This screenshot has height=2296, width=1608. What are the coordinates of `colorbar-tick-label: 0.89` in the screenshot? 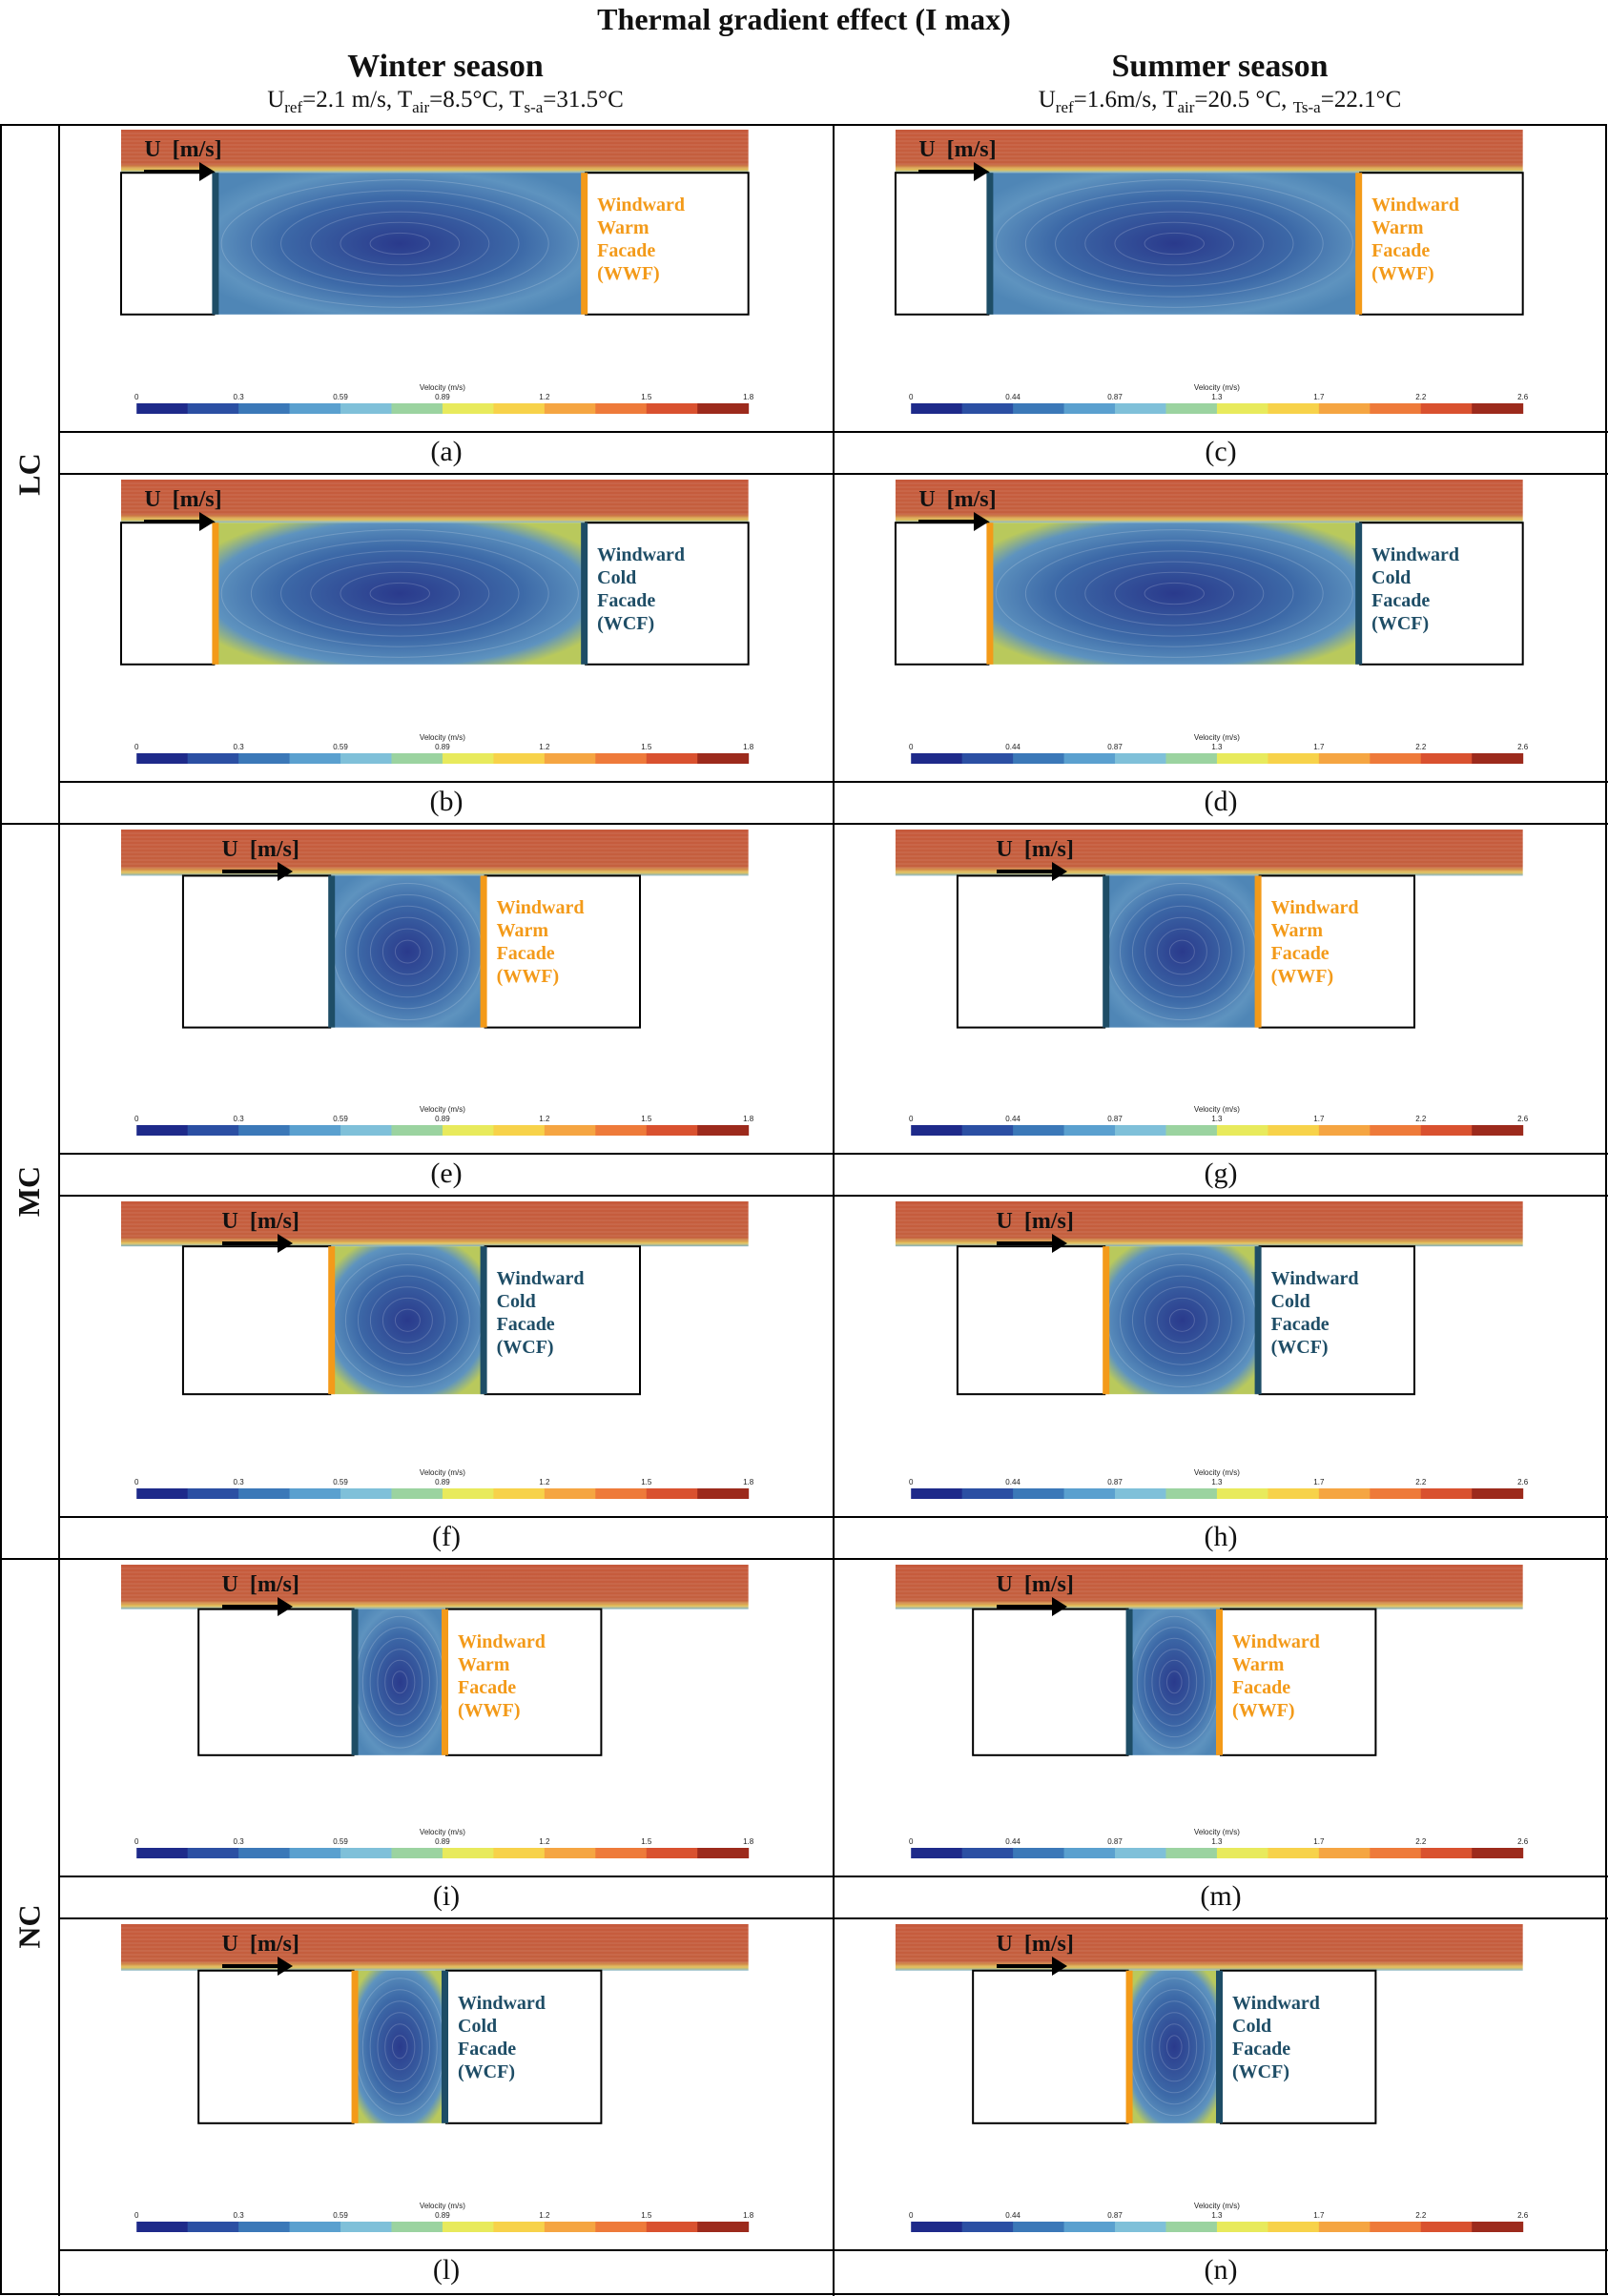 It's located at (442, 2215).